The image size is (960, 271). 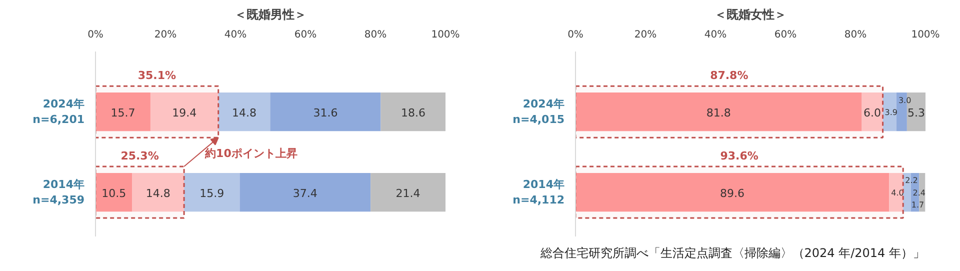 I want to click on data-label: 1.7, so click(x=917, y=205).